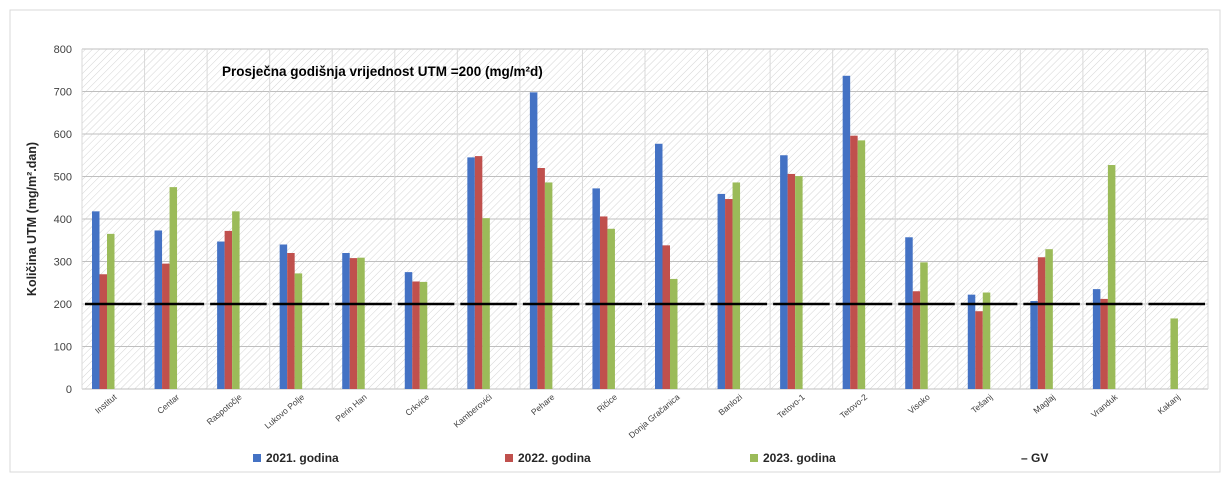  Describe the element at coordinates (799, 458) in the screenshot. I see `legend-label: 2023. godina` at that location.